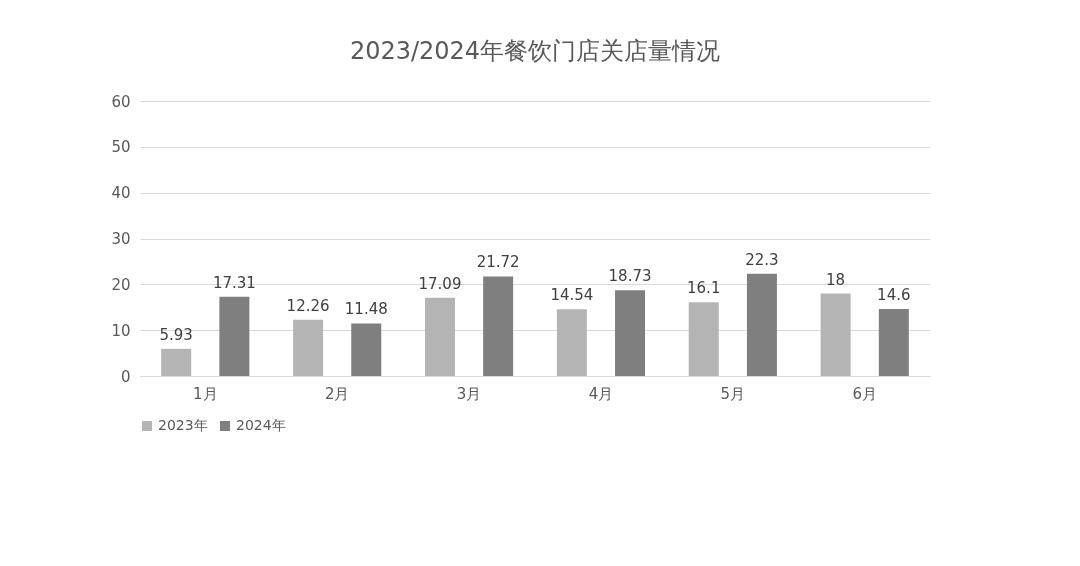 This screenshot has height=566, width=1080. What do you see at coordinates (121, 147) in the screenshot?
I see `y-tick-label: 50` at bounding box center [121, 147].